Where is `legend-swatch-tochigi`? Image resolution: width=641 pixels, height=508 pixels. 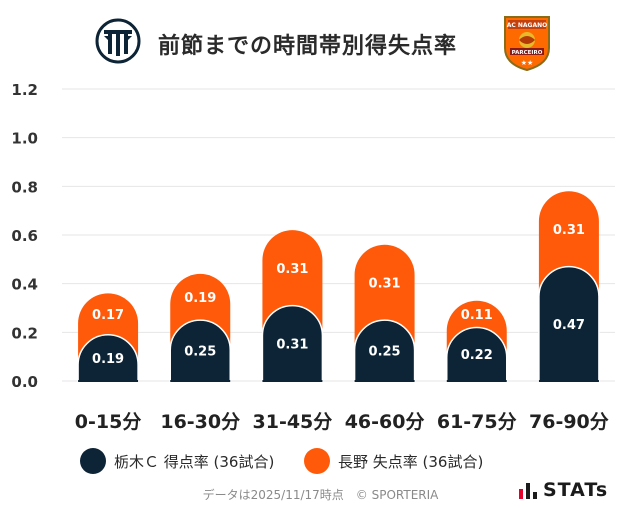 legend-swatch-tochigi is located at coordinates (93, 461).